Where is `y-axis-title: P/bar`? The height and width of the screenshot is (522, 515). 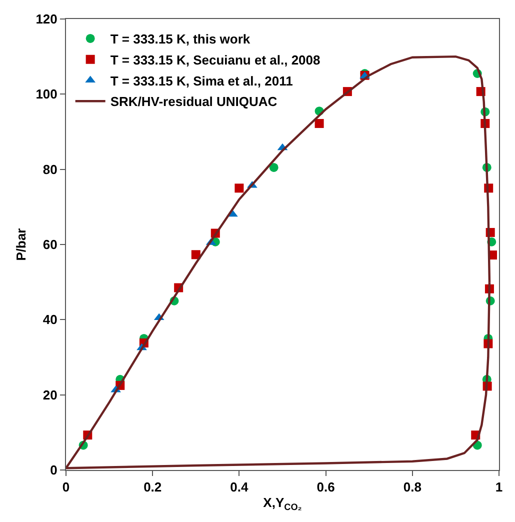
y-axis-title: P/bar is located at coordinates (21, 244).